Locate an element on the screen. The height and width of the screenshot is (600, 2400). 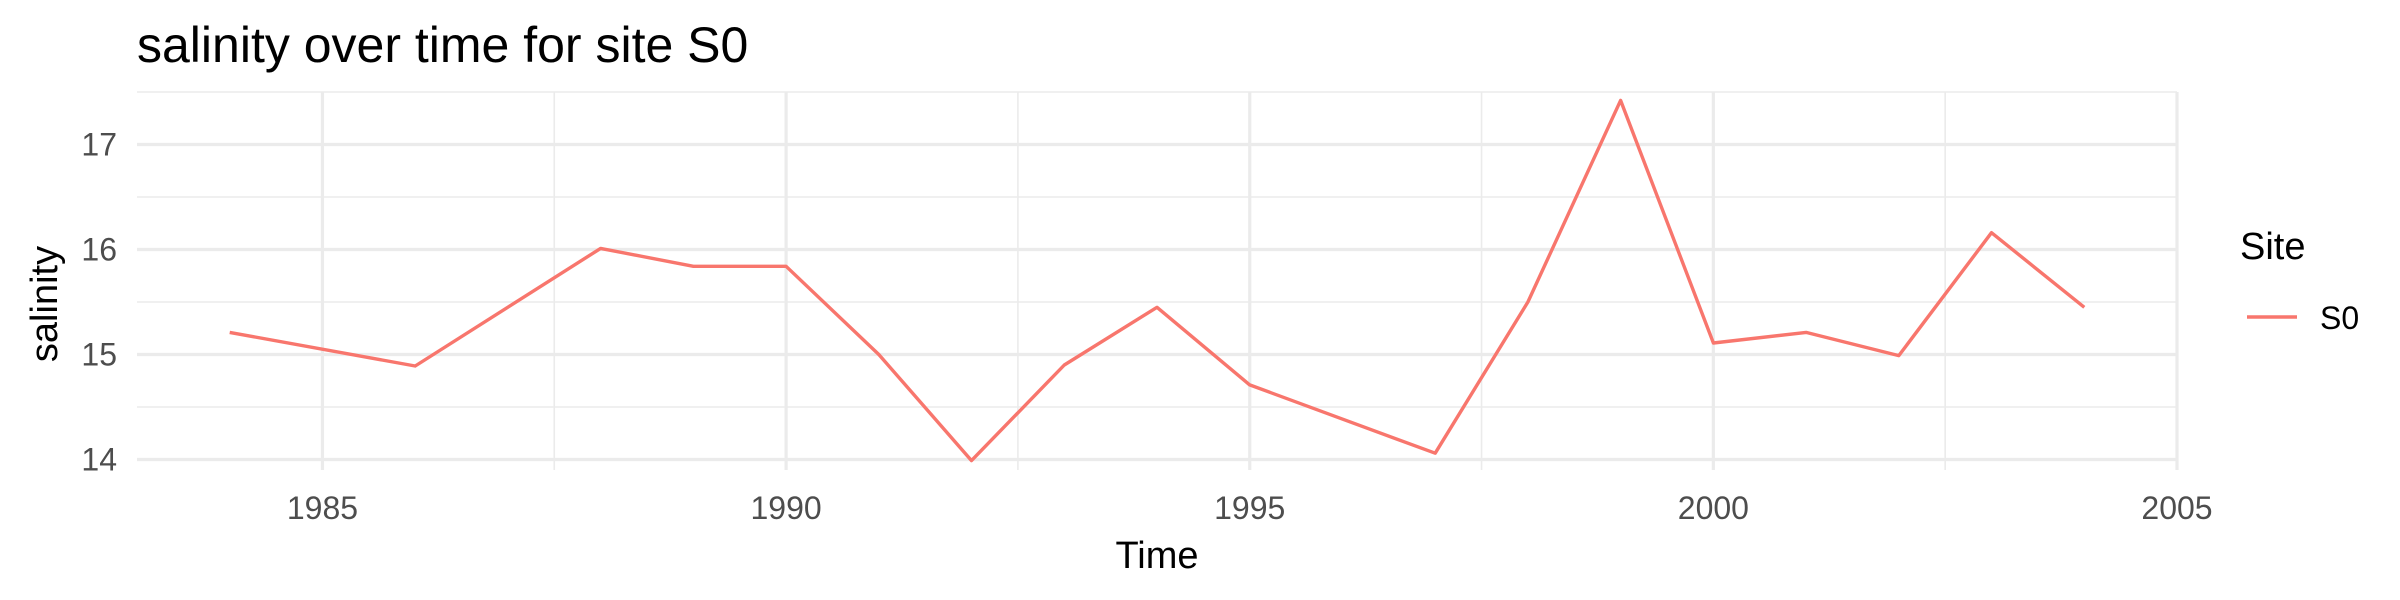
x-tick-label: 1985 is located at coordinates (322, 508).